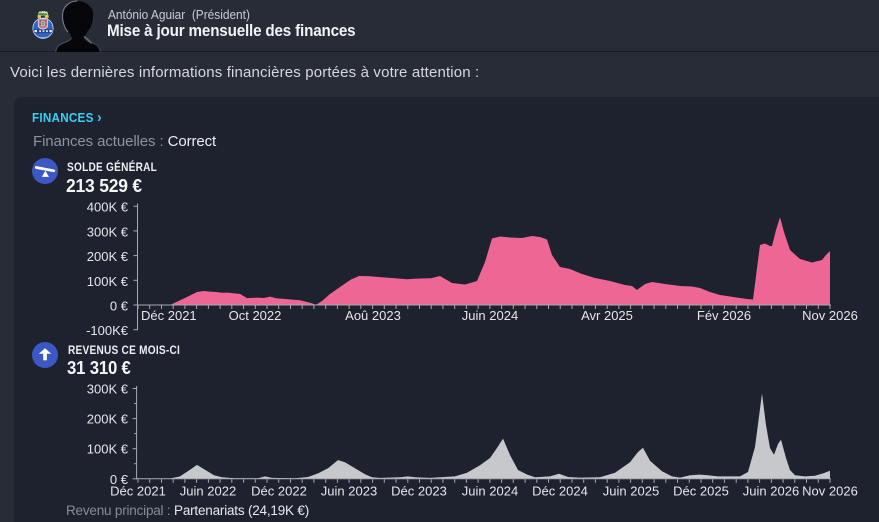  What do you see at coordinates (208, 491) in the screenshot?
I see `svg-text: Juin 2022` at bounding box center [208, 491].